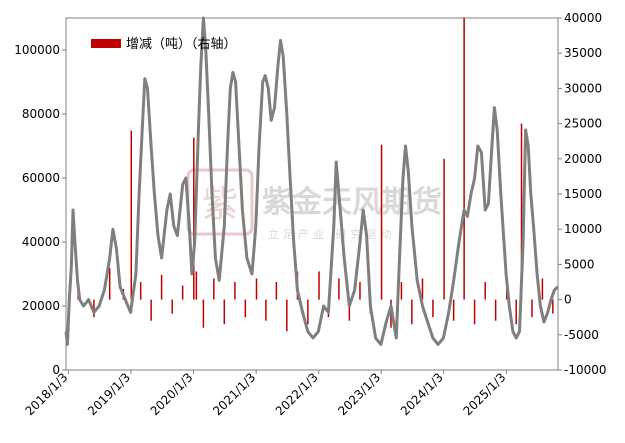 Image resolution: width=625 pixels, height=443 pixels. I want to click on x-tick-label: 2022/1/3, so click(297, 394).